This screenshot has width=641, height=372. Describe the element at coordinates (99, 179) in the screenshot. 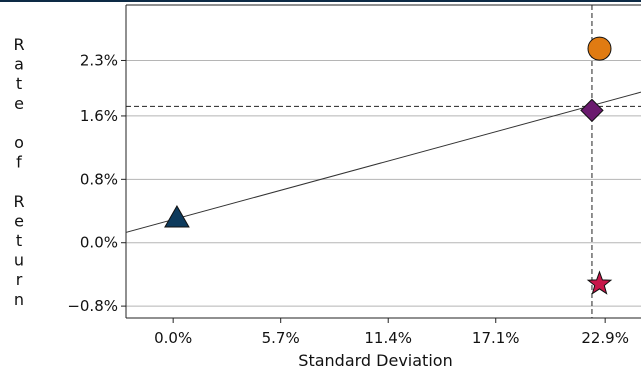

I see `y-tick-label: 0.8%` at that location.